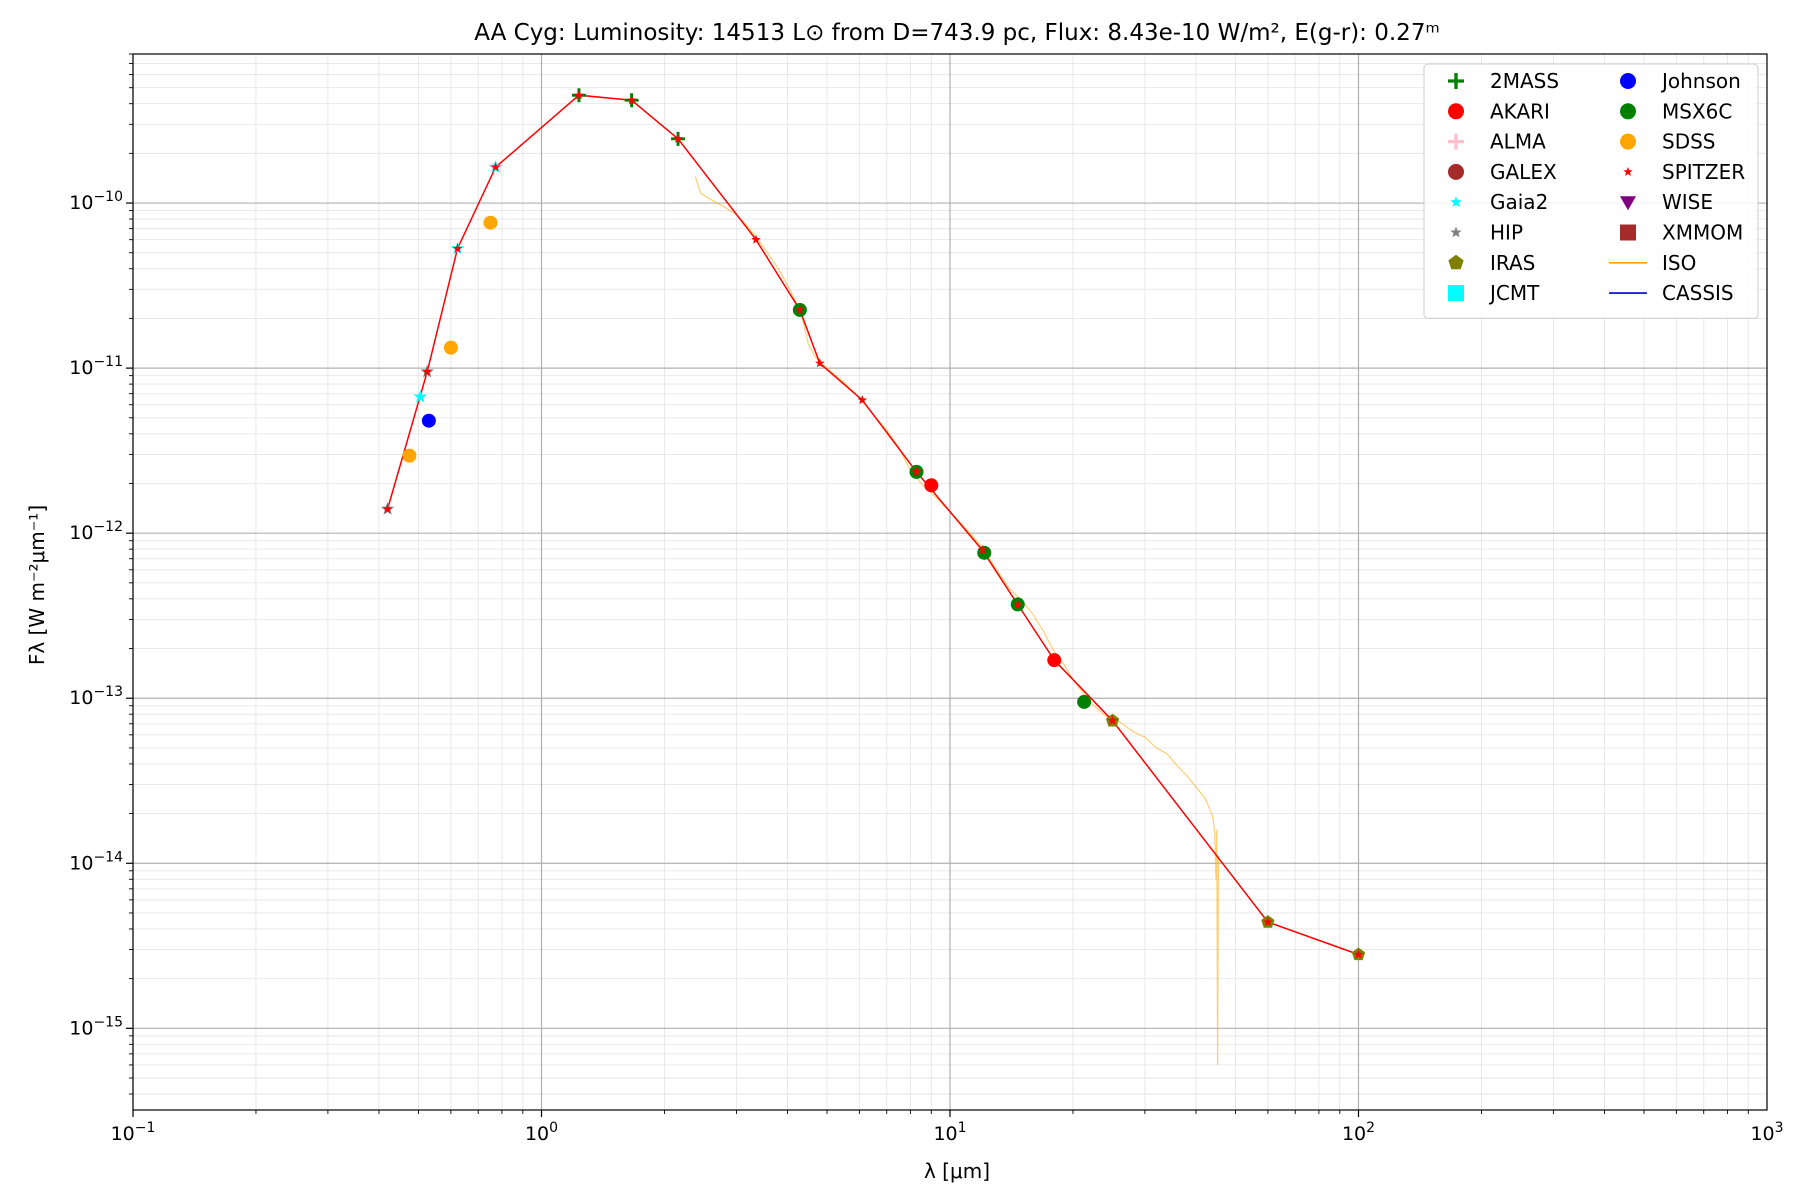  What do you see at coordinates (96, 201) in the screenshot?
I see `y-tick-label: 10−10` at bounding box center [96, 201].